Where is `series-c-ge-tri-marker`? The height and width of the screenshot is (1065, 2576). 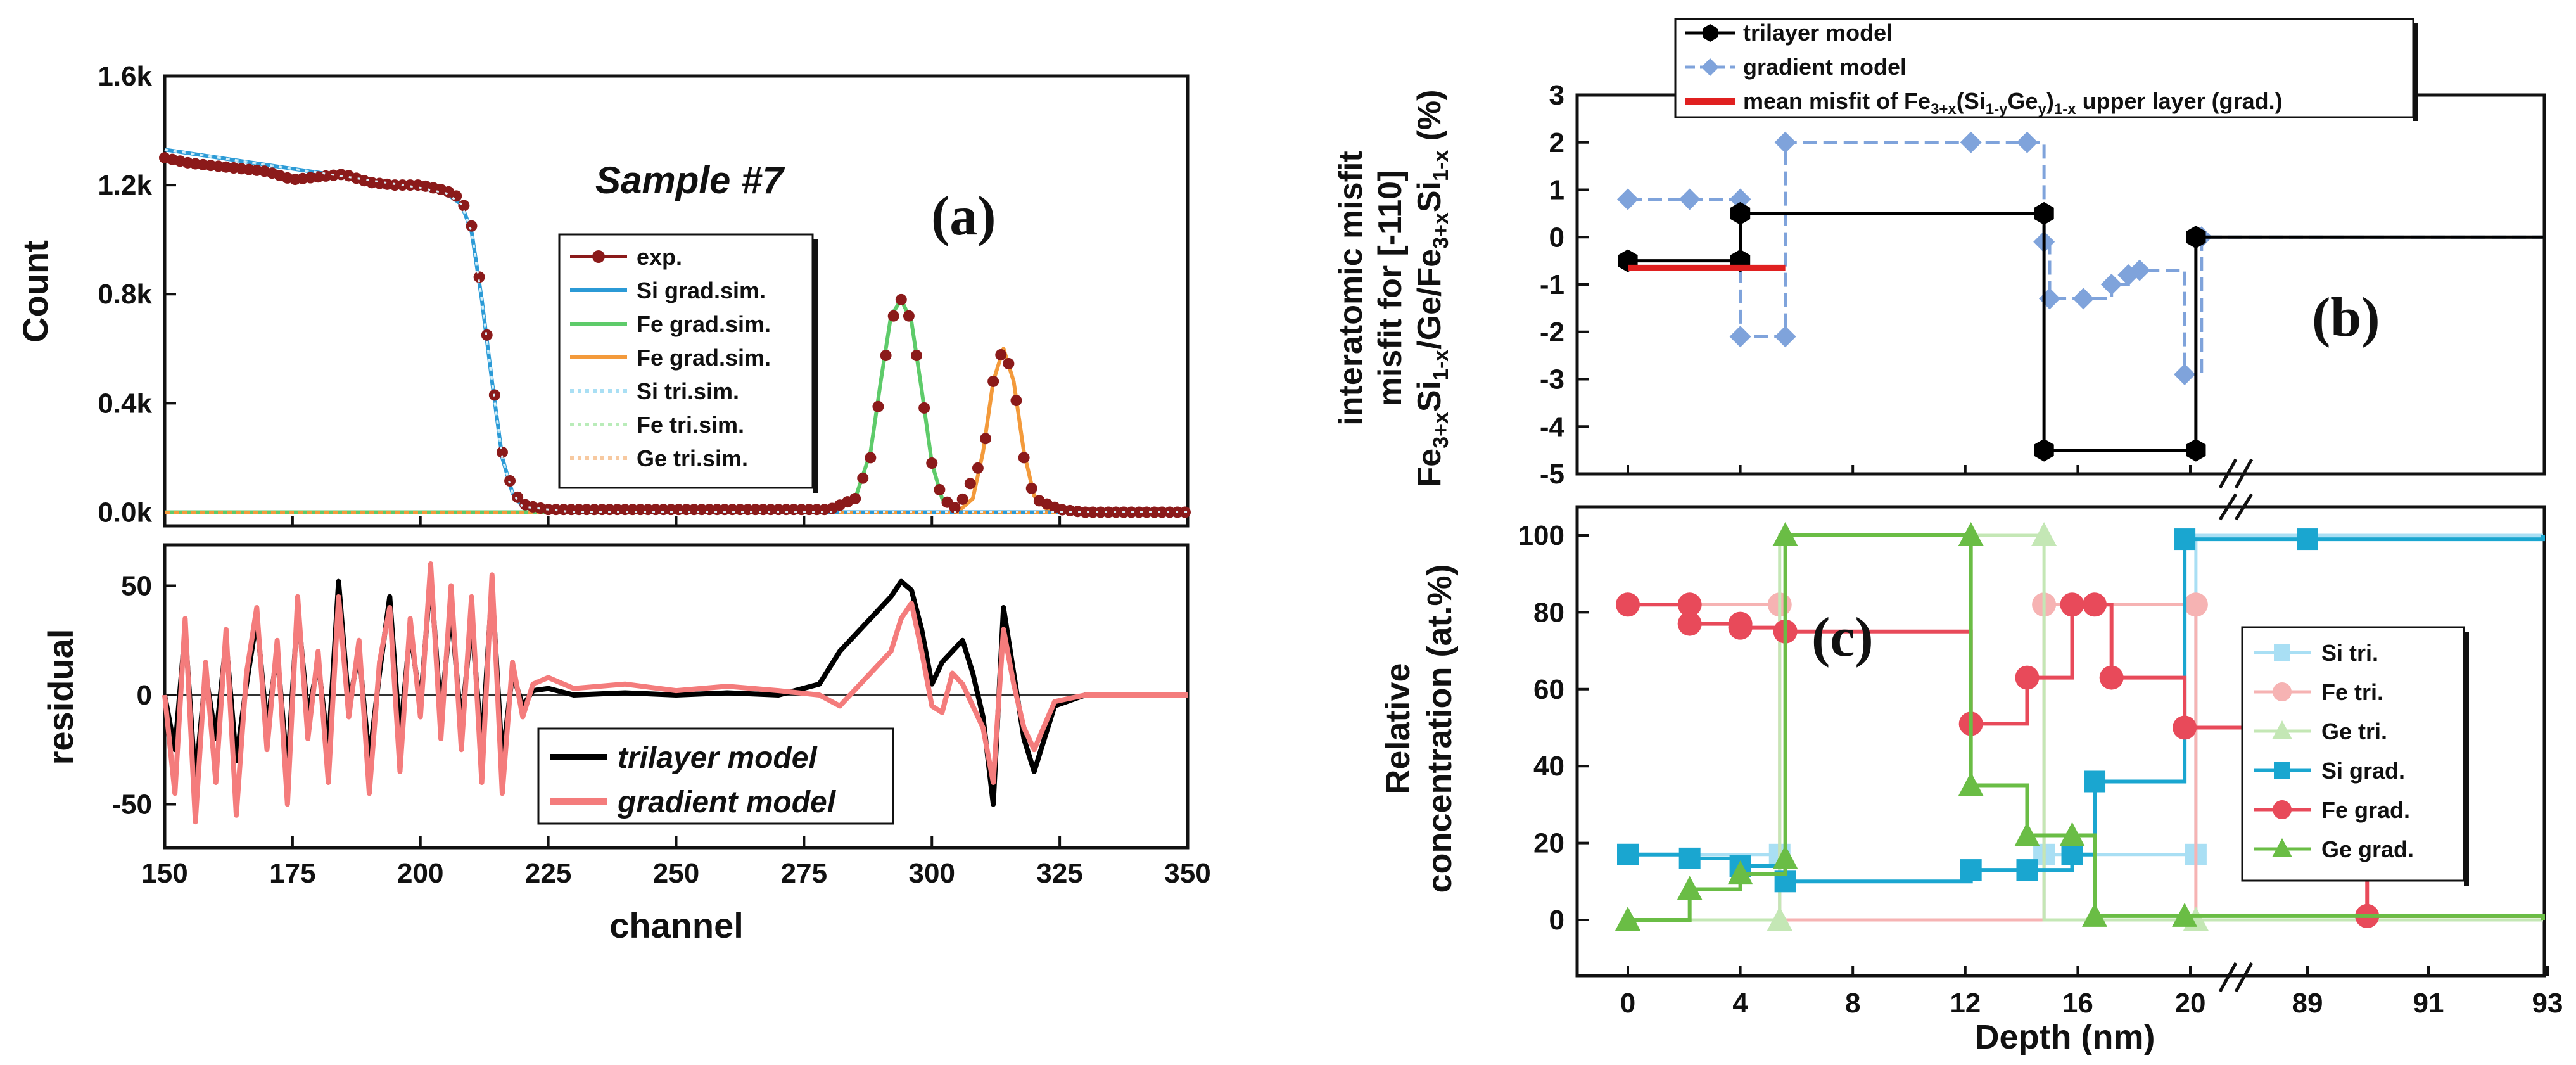 series-c-ge-tri-marker is located at coordinates (2044, 534).